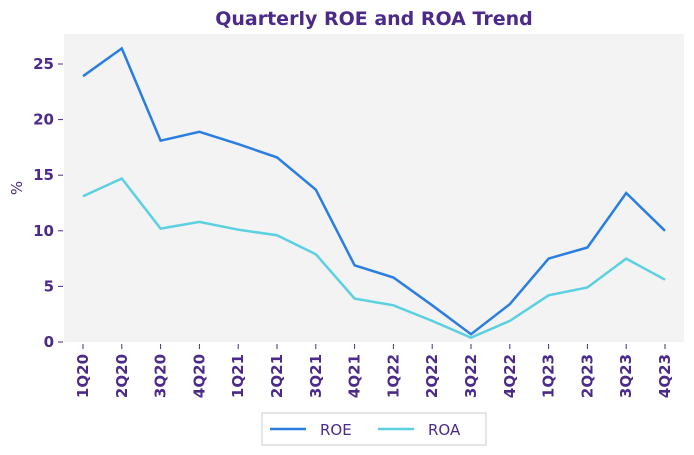  What do you see at coordinates (49, 286) in the screenshot?
I see `y-tick-label: 5` at bounding box center [49, 286].